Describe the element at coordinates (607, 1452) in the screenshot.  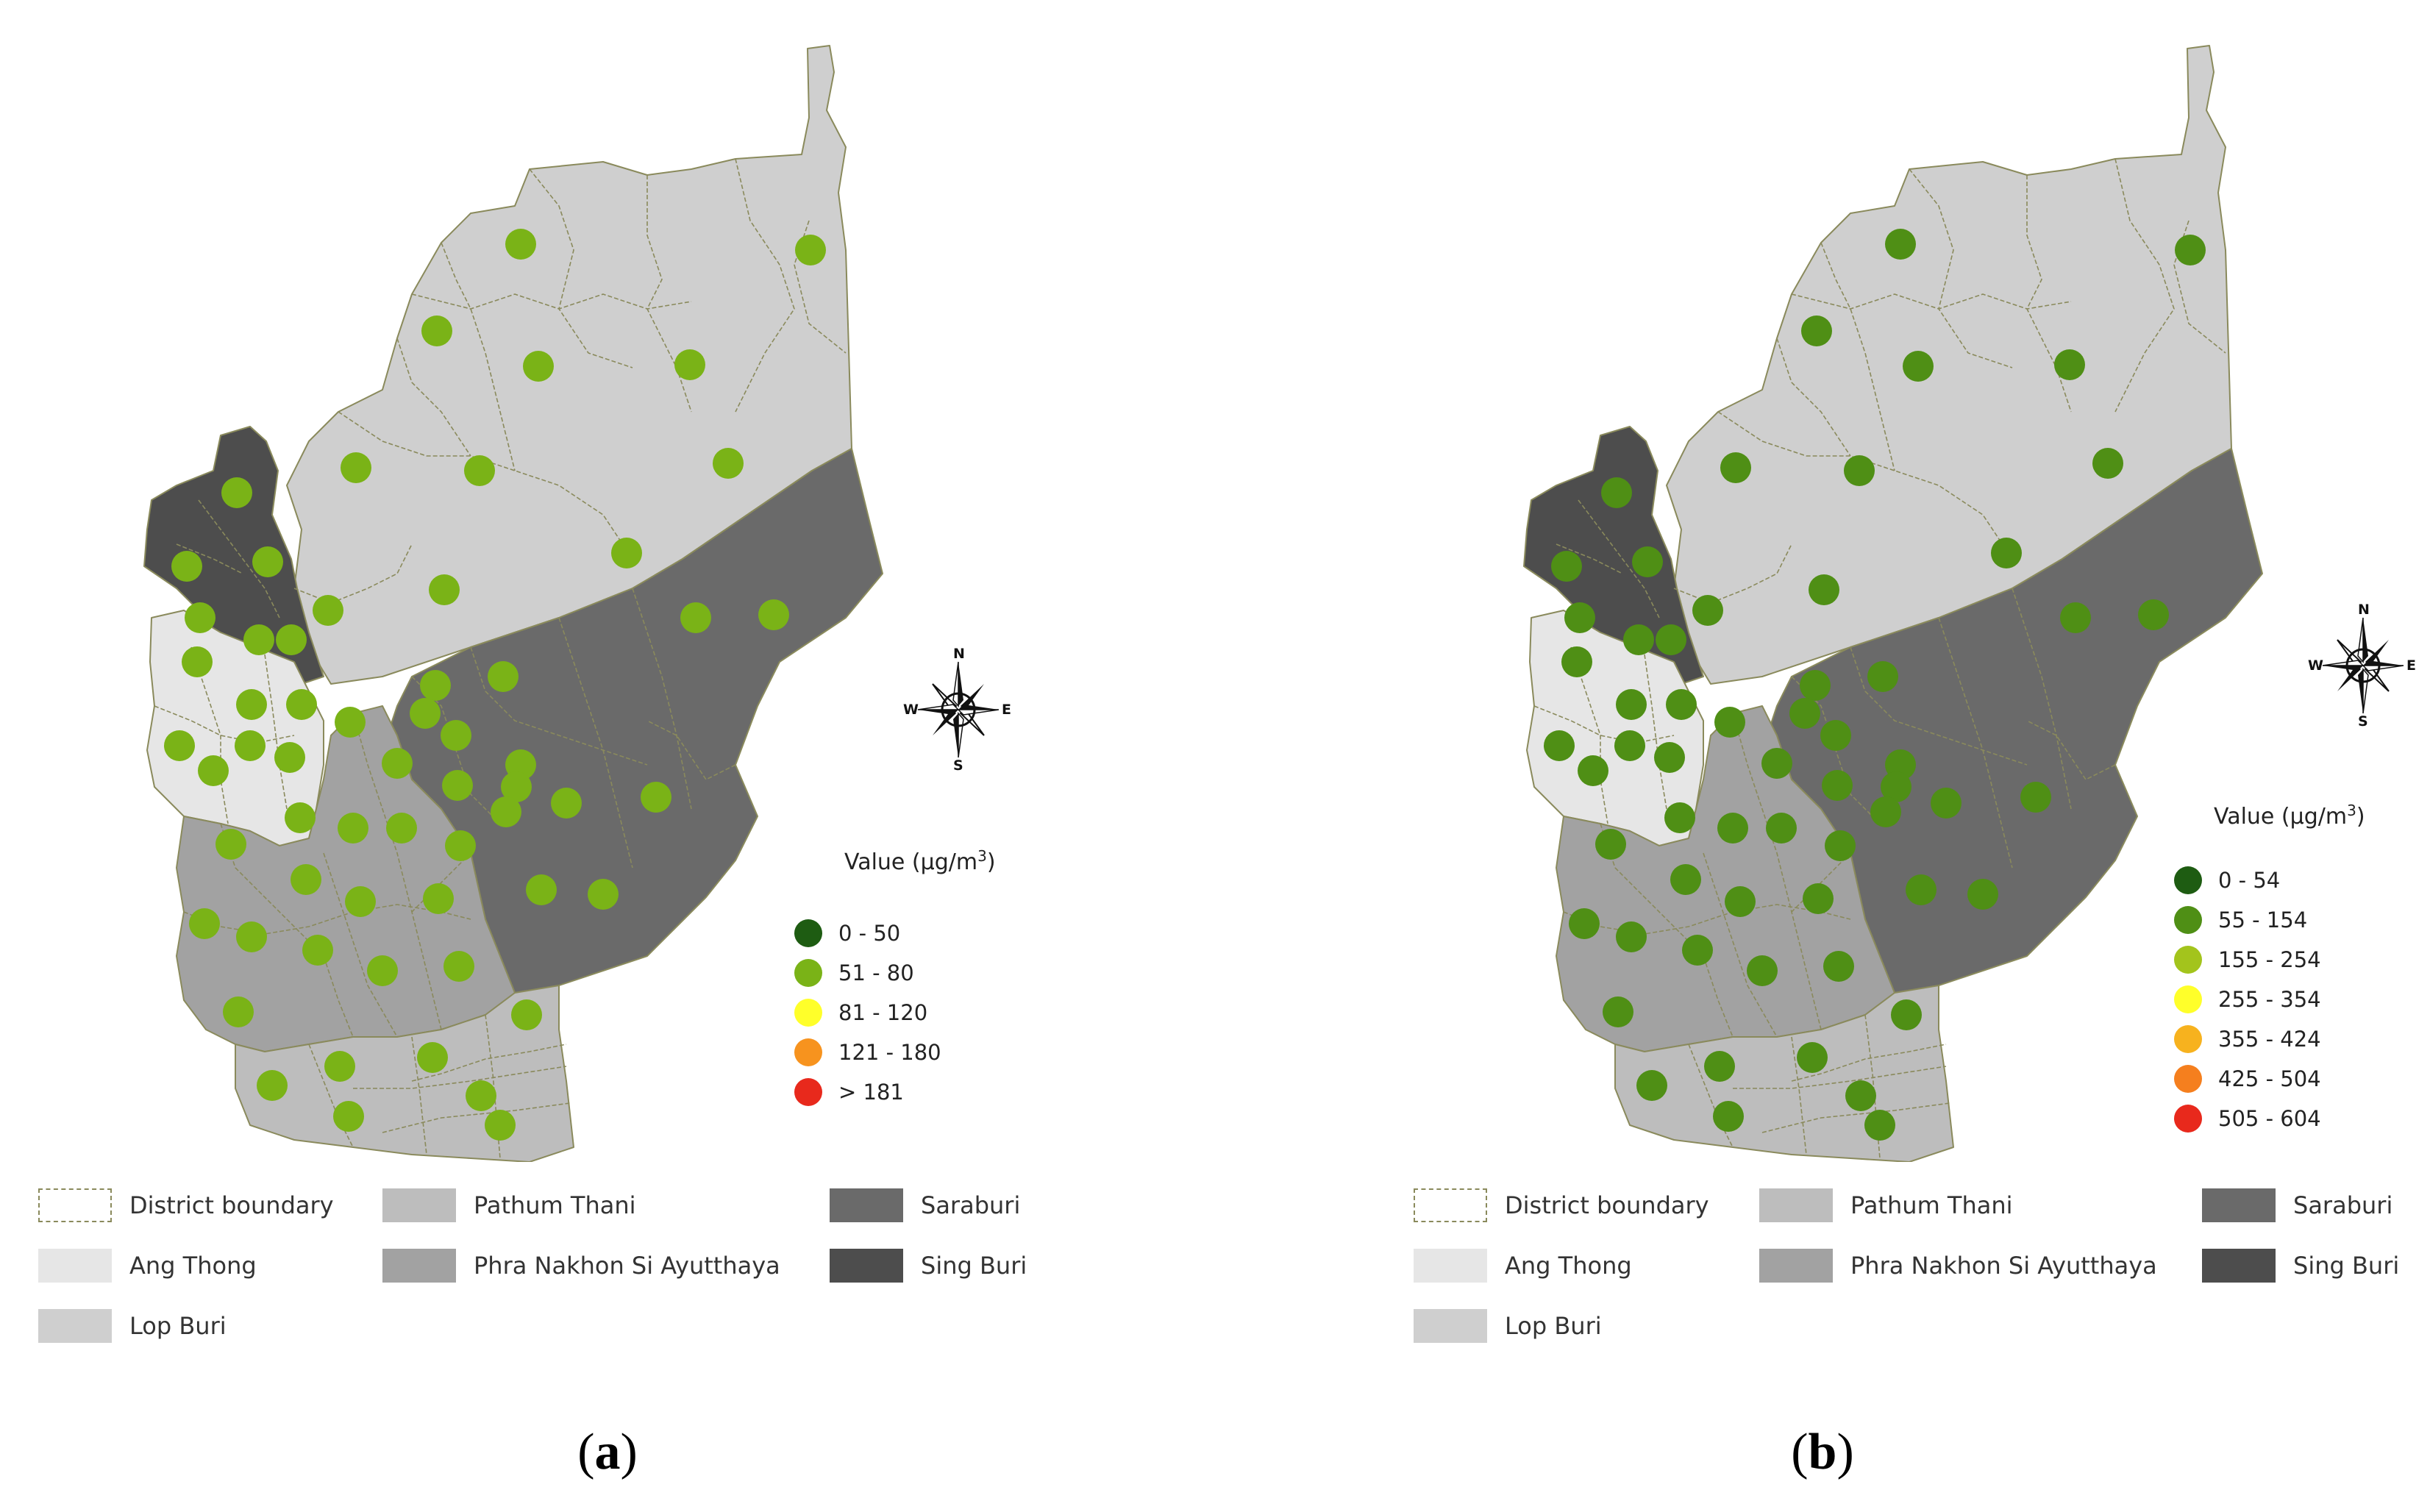
I see `panel-caption: (a)` at that location.